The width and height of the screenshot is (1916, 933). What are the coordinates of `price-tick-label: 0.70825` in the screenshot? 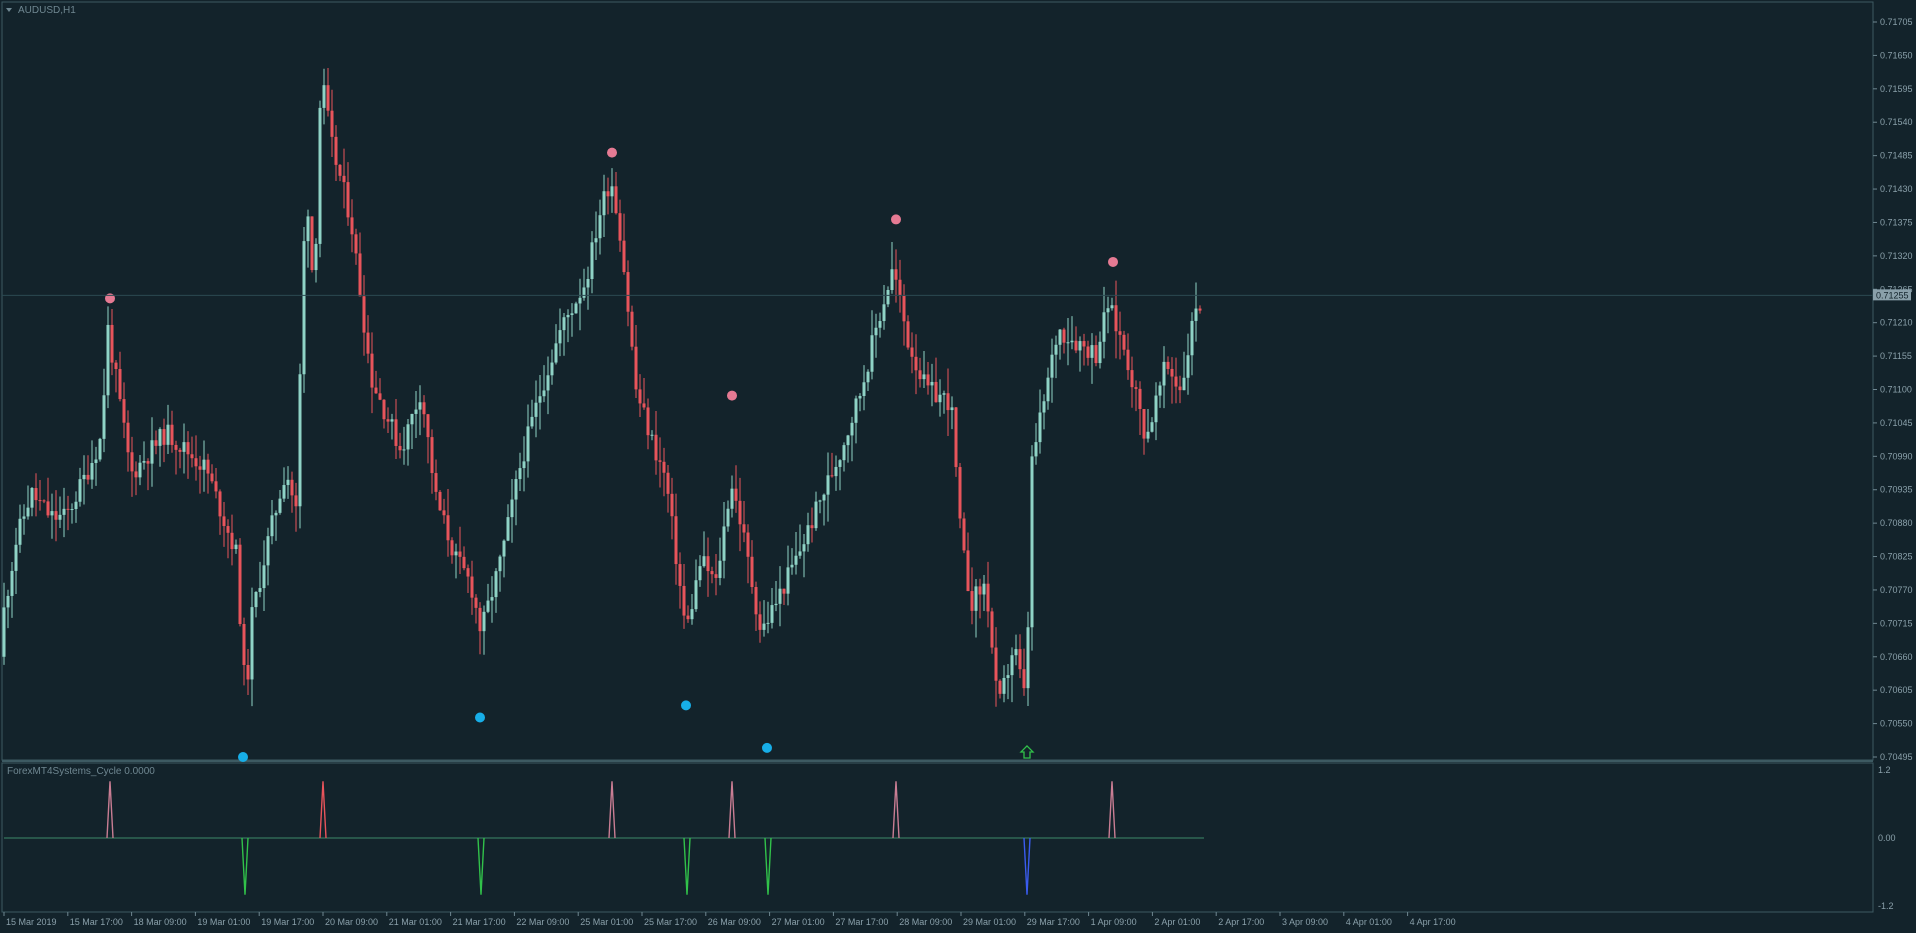 It's located at (1896, 557).